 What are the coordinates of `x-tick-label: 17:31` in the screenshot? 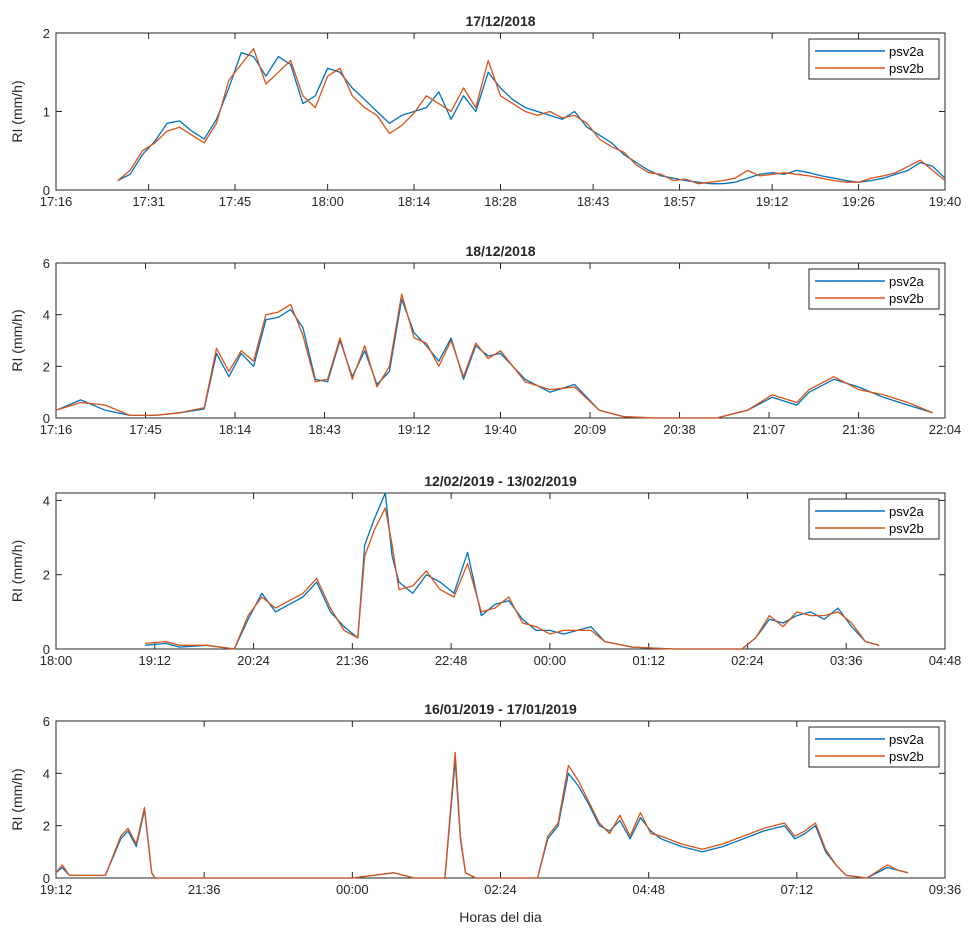 It's located at (148, 201).